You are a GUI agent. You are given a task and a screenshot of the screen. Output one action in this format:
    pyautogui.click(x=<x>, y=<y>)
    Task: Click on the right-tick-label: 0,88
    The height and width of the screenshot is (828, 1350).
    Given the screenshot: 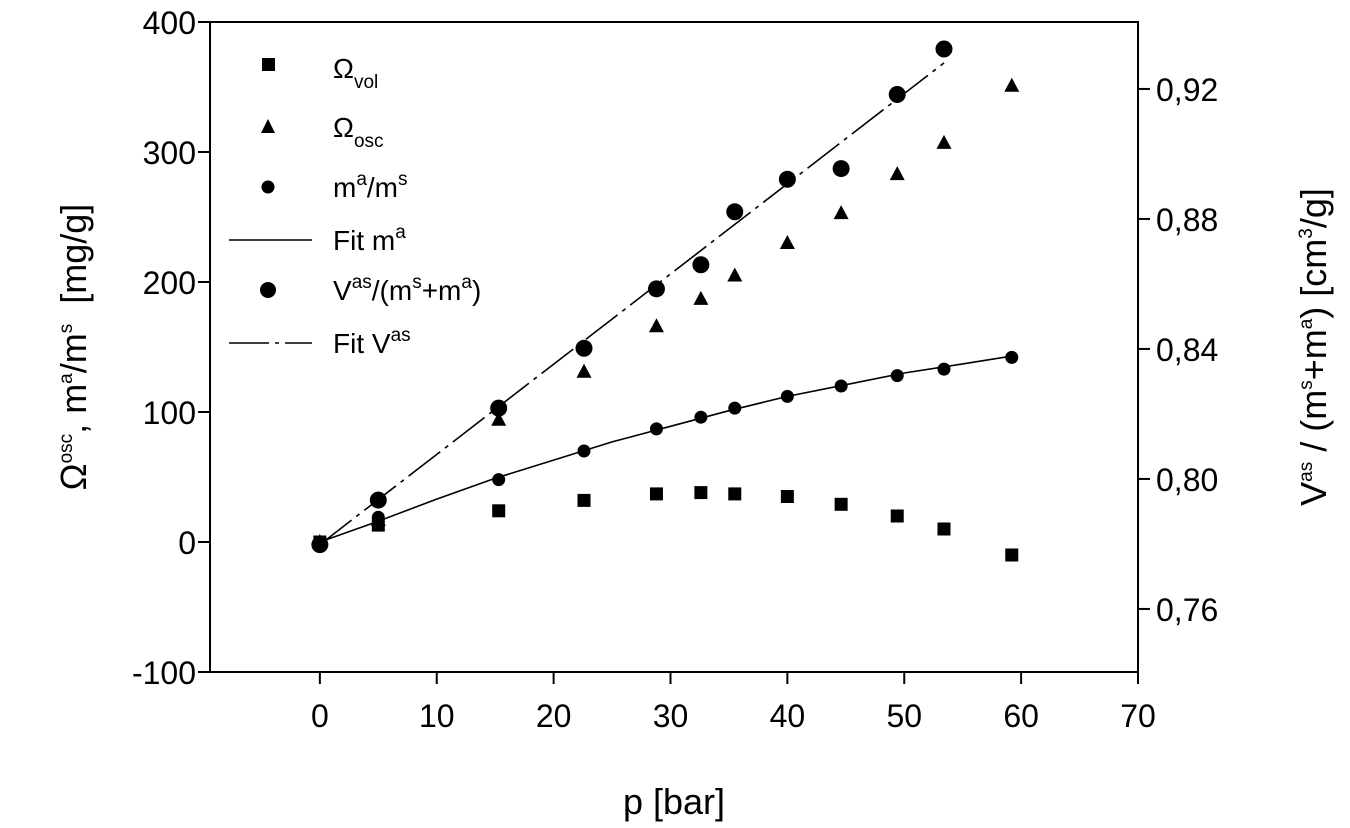 What is the action you would take?
    pyautogui.click(x=1187, y=220)
    